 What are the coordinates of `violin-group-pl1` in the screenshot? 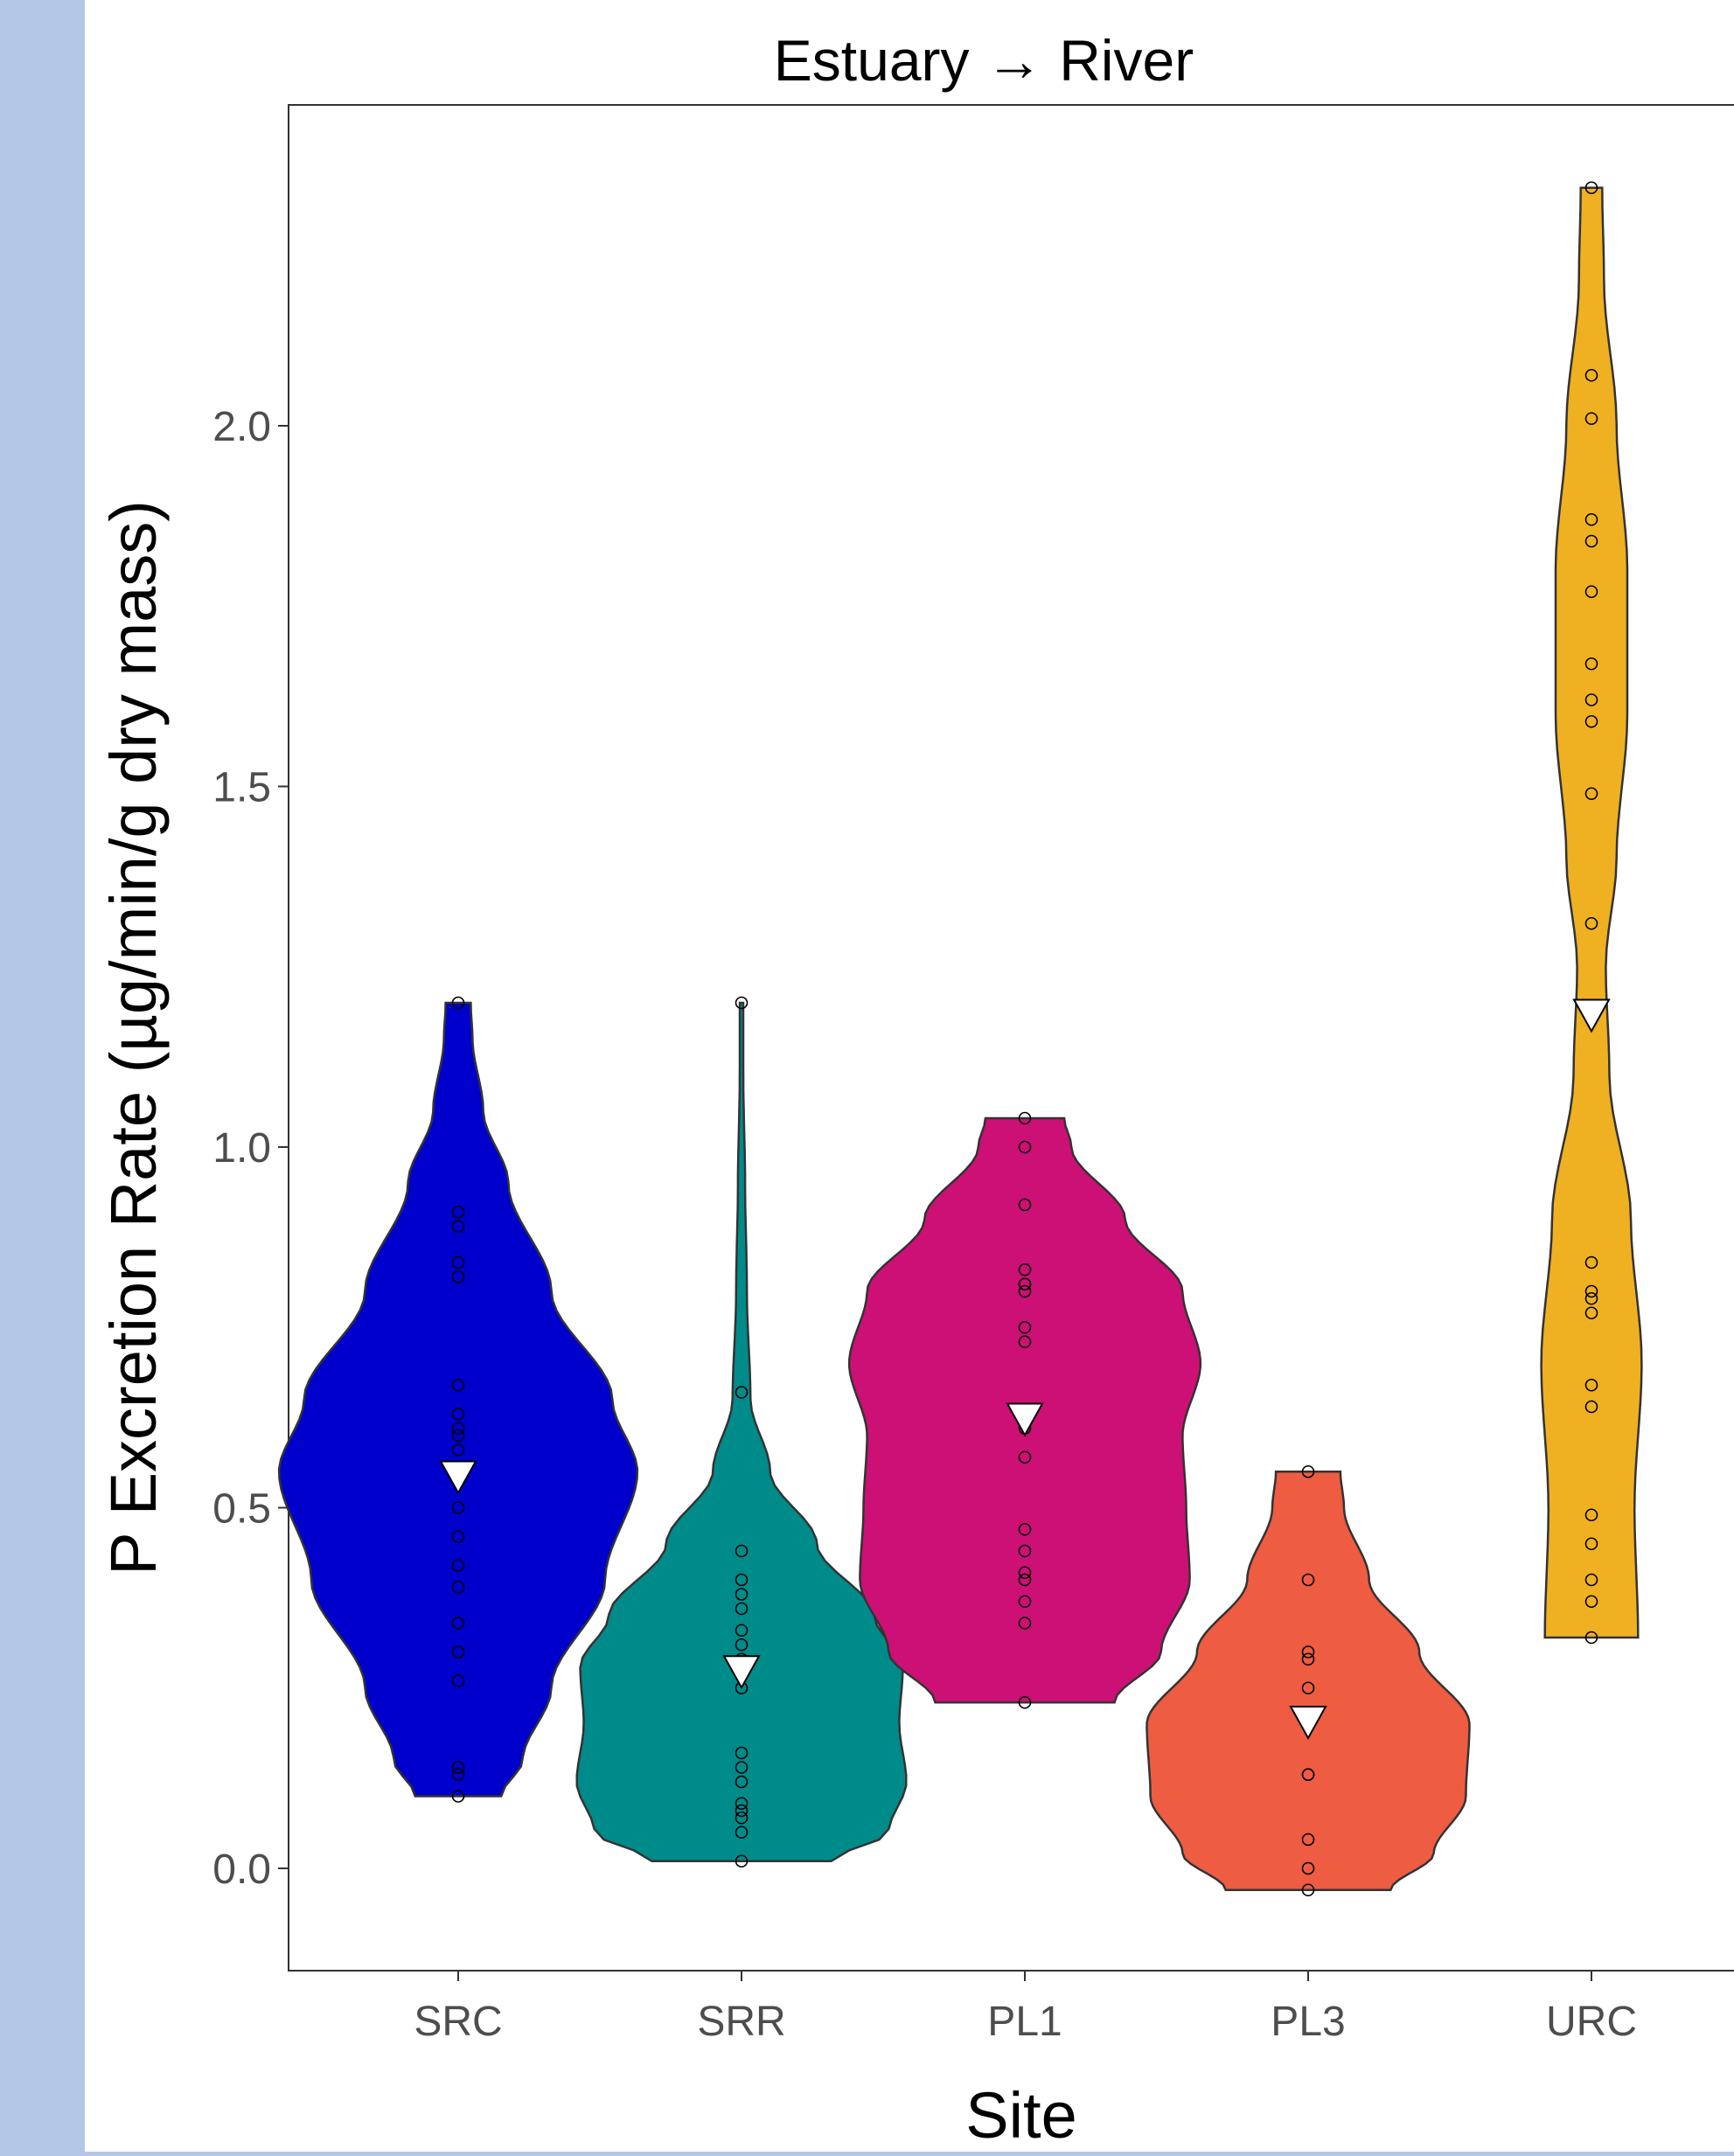 It's located at (1024, 1410).